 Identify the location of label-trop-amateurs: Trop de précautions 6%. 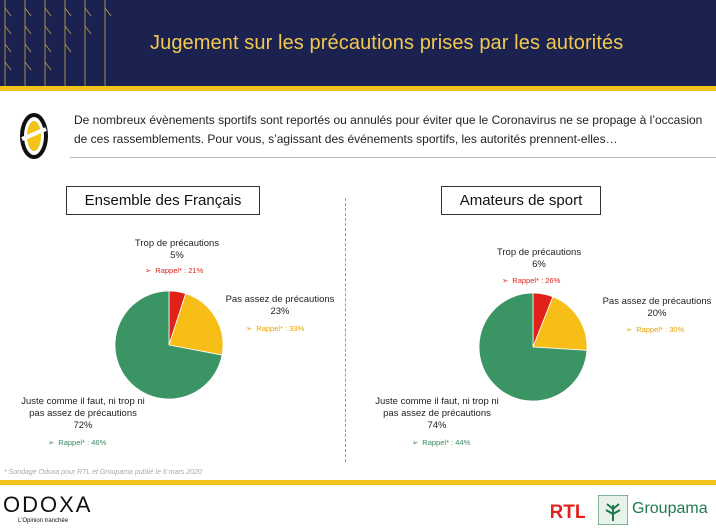
(539, 259).